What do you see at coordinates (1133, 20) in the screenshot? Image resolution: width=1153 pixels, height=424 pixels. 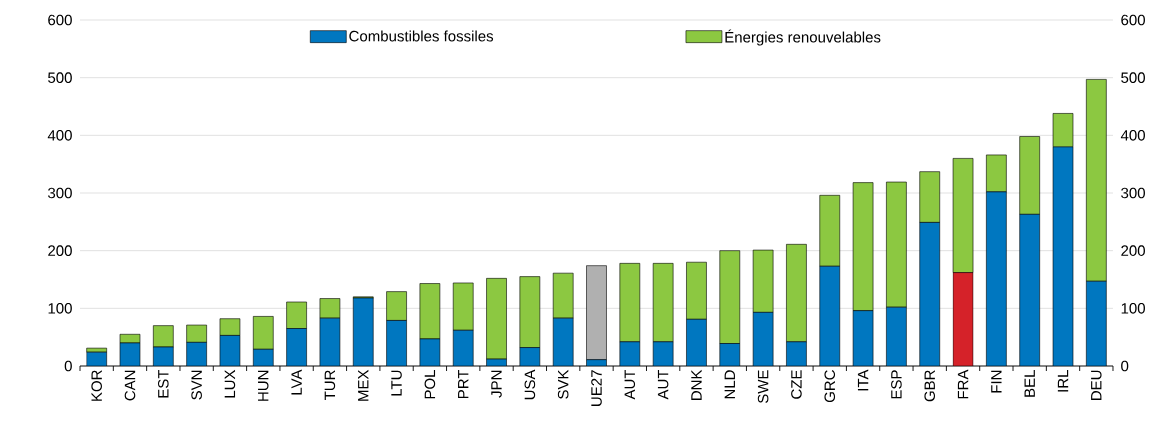 I see `y2-tick-label: 600` at bounding box center [1133, 20].